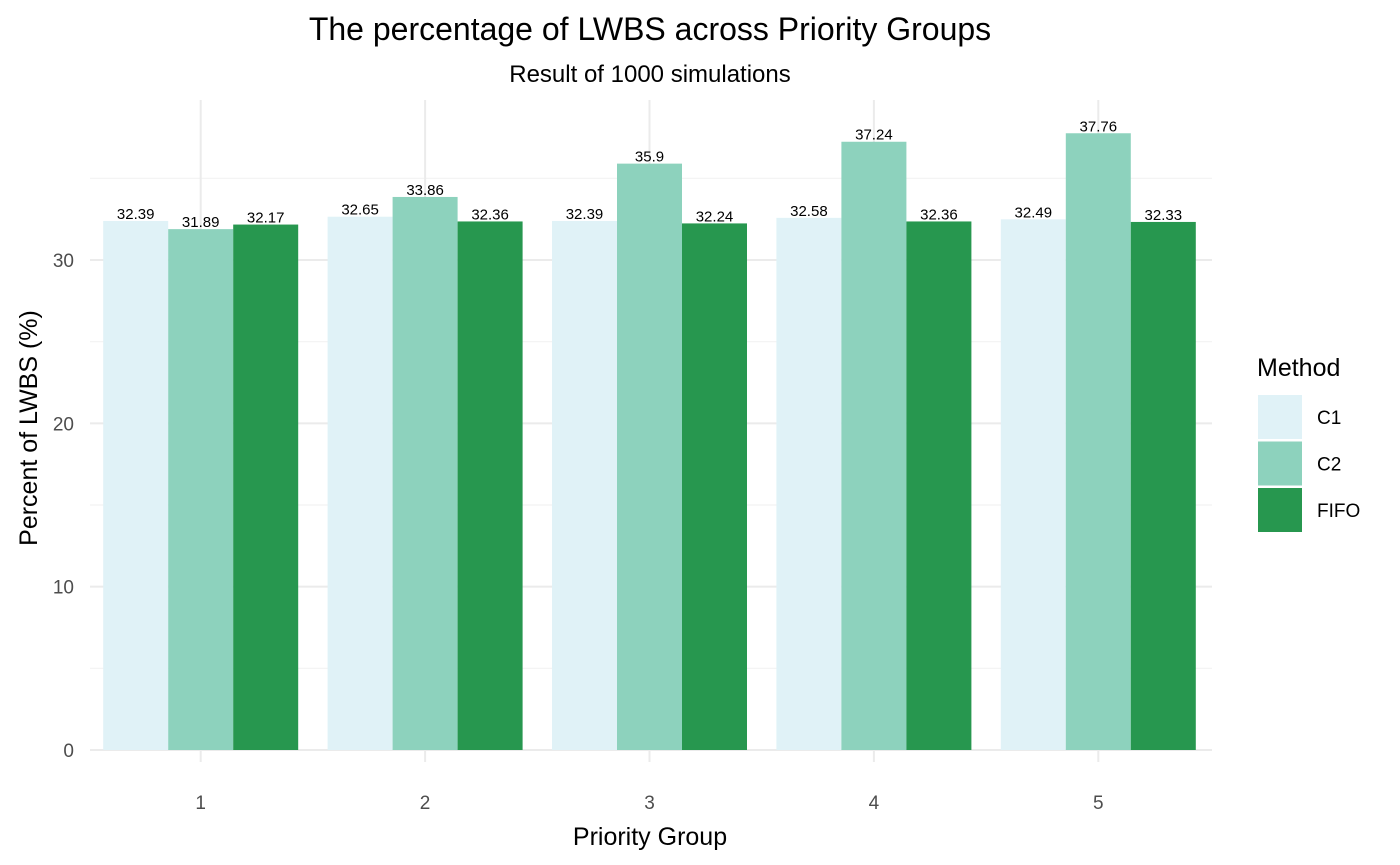  Describe the element at coordinates (874, 135) in the screenshot. I see `data-label: 37.24` at that location.